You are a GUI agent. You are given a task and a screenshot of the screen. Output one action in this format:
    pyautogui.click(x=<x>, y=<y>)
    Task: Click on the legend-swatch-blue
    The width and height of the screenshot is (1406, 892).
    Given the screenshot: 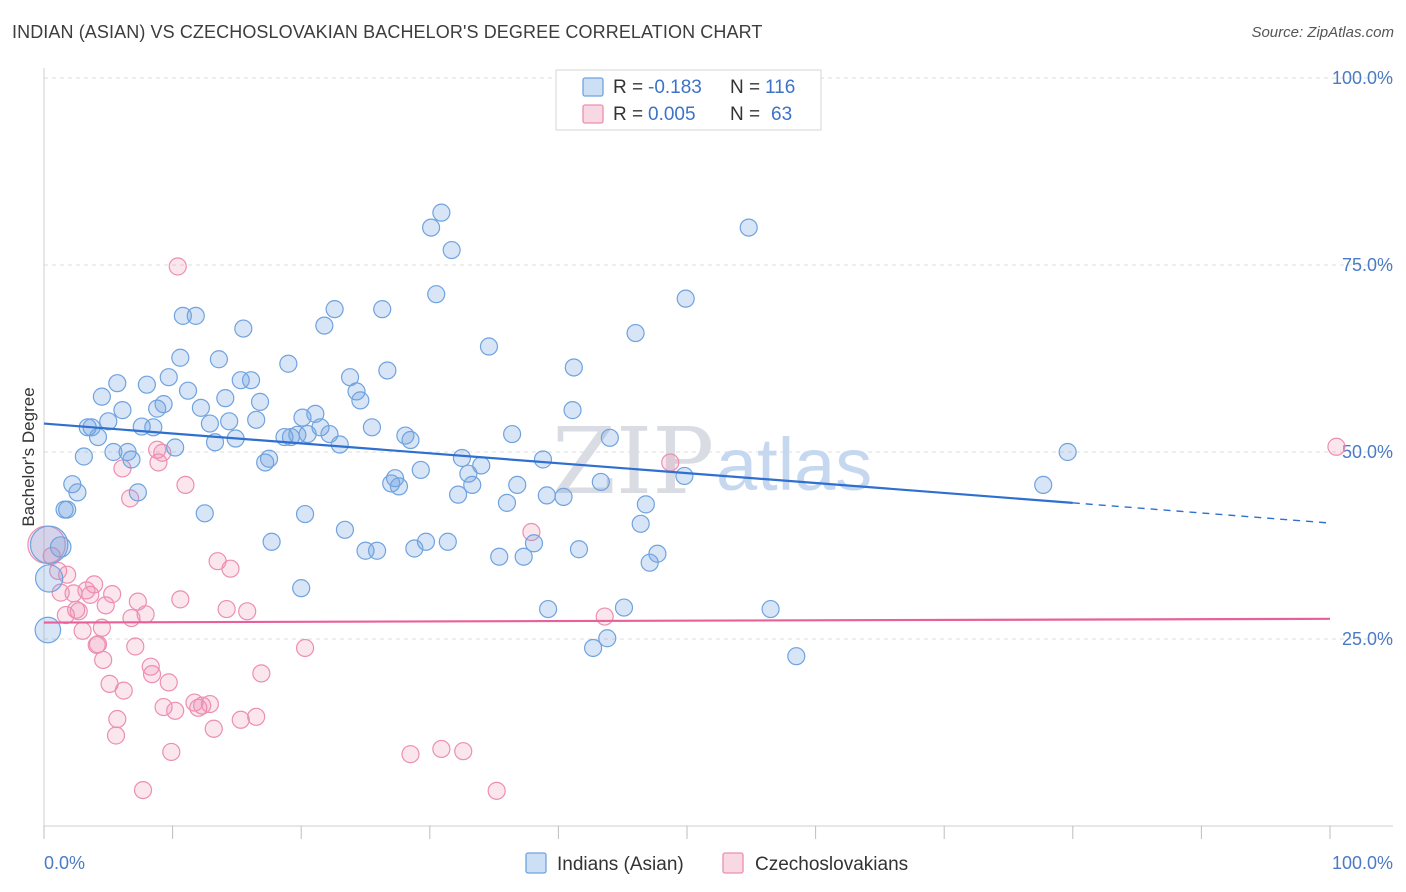 What is the action you would take?
    pyautogui.click(x=593, y=87)
    